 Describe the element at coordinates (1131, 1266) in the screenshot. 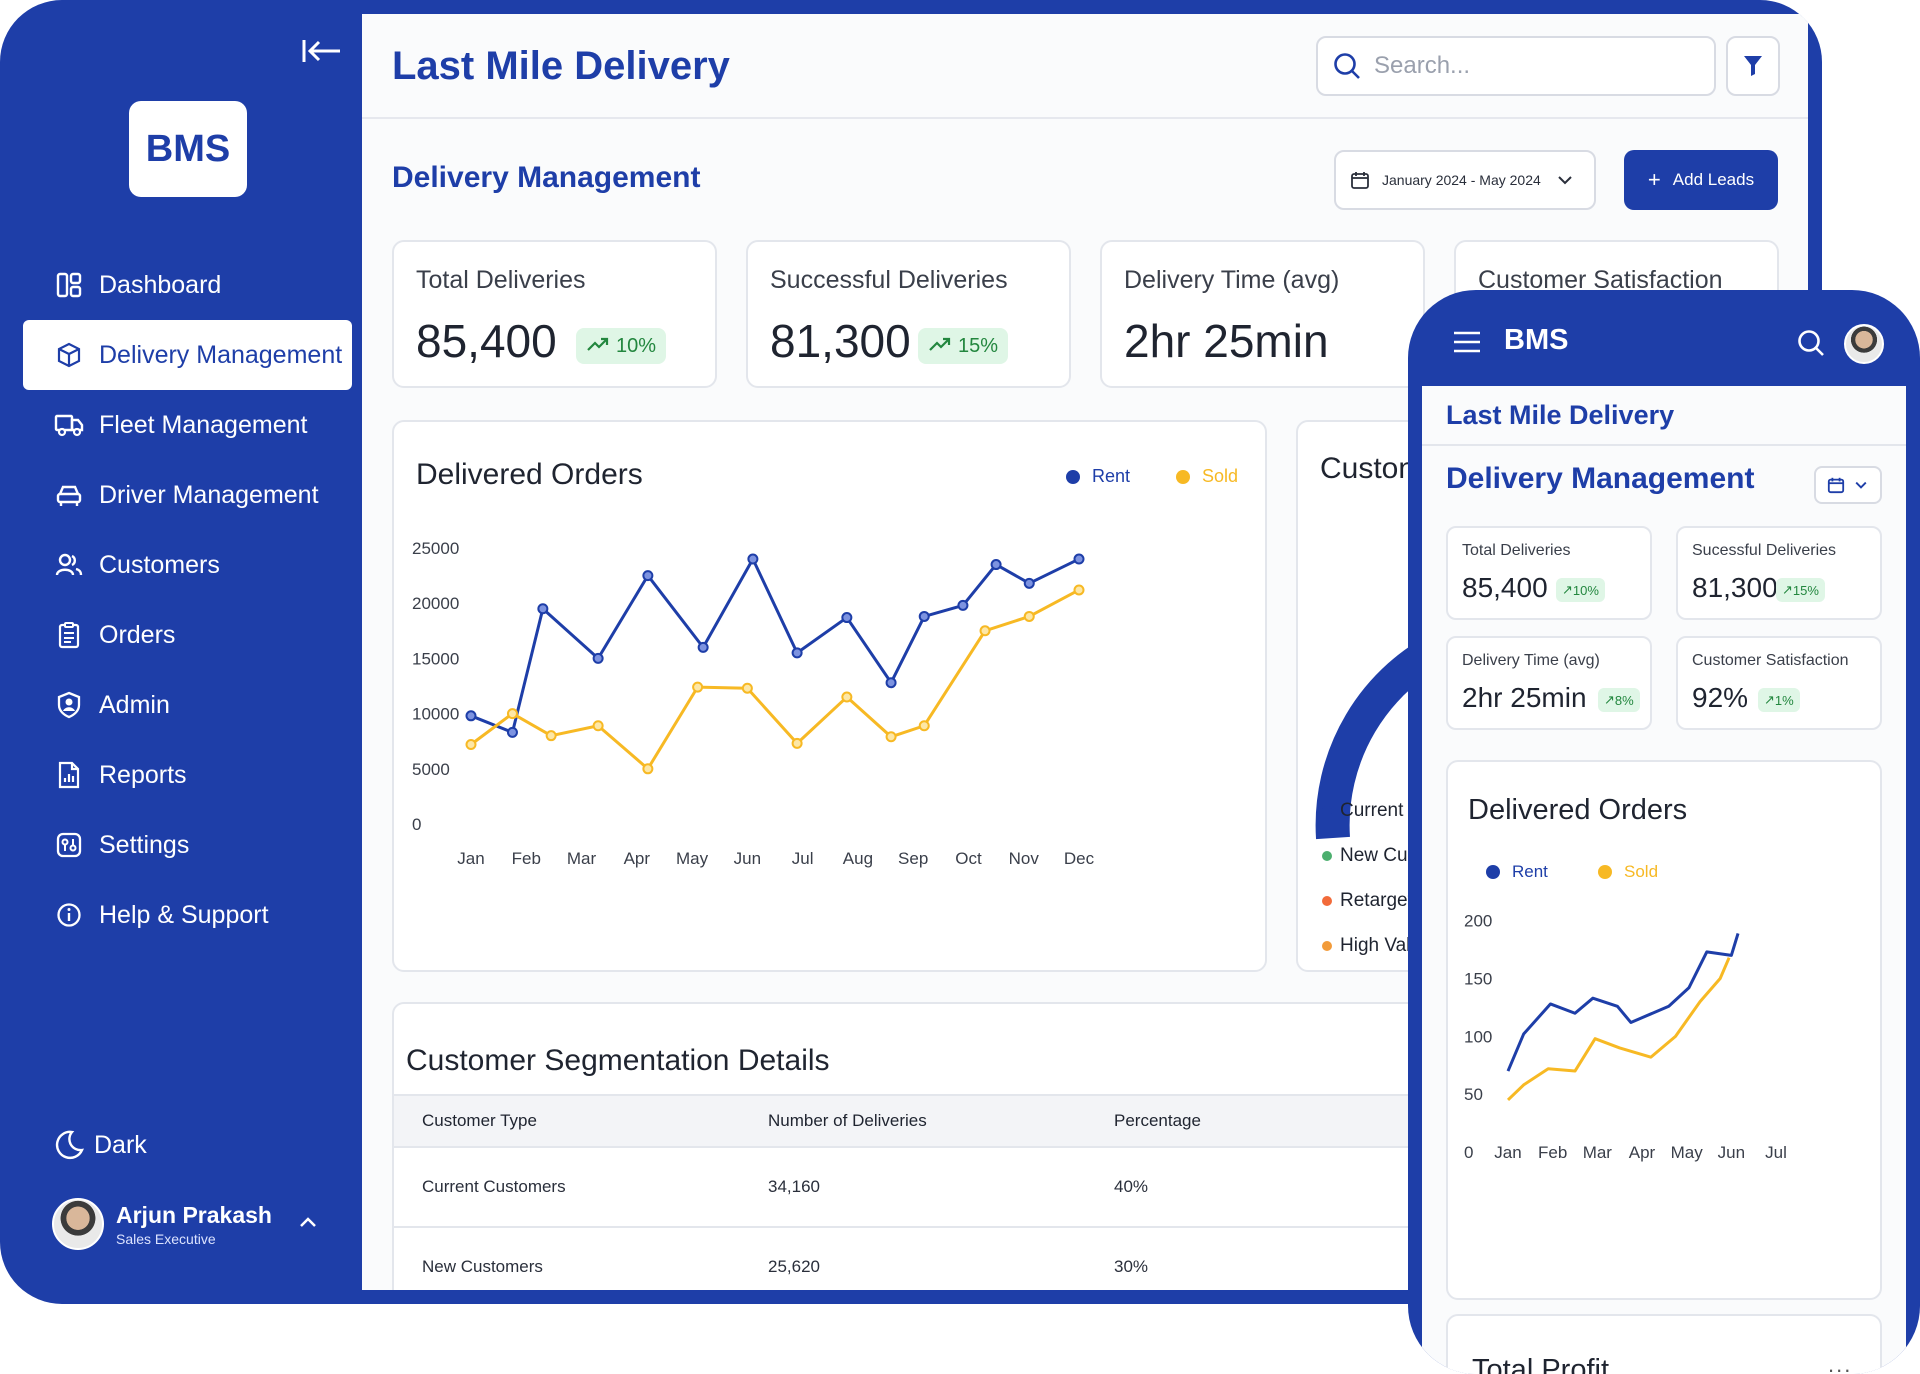

I see `table-cell: 30%` at that location.